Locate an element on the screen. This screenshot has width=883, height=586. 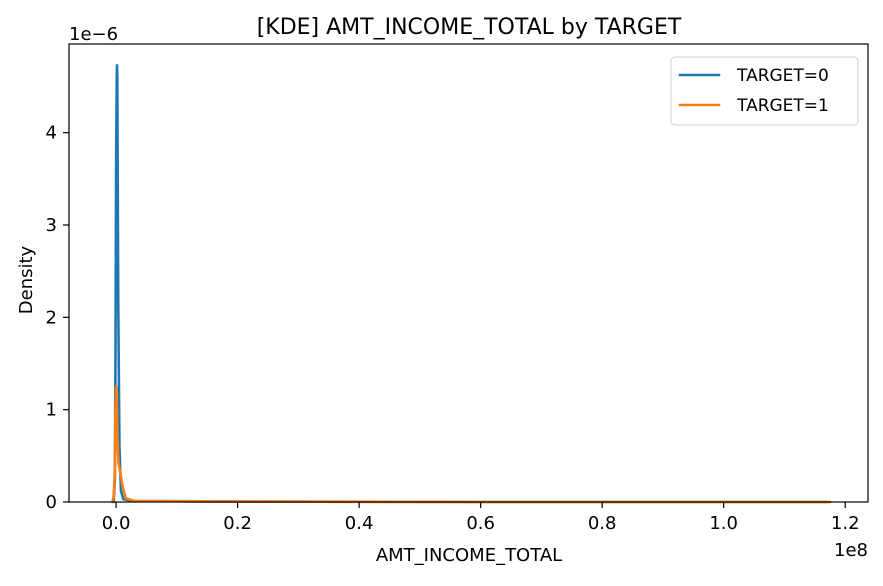
y-tick-label: 1 is located at coordinates (51, 410).